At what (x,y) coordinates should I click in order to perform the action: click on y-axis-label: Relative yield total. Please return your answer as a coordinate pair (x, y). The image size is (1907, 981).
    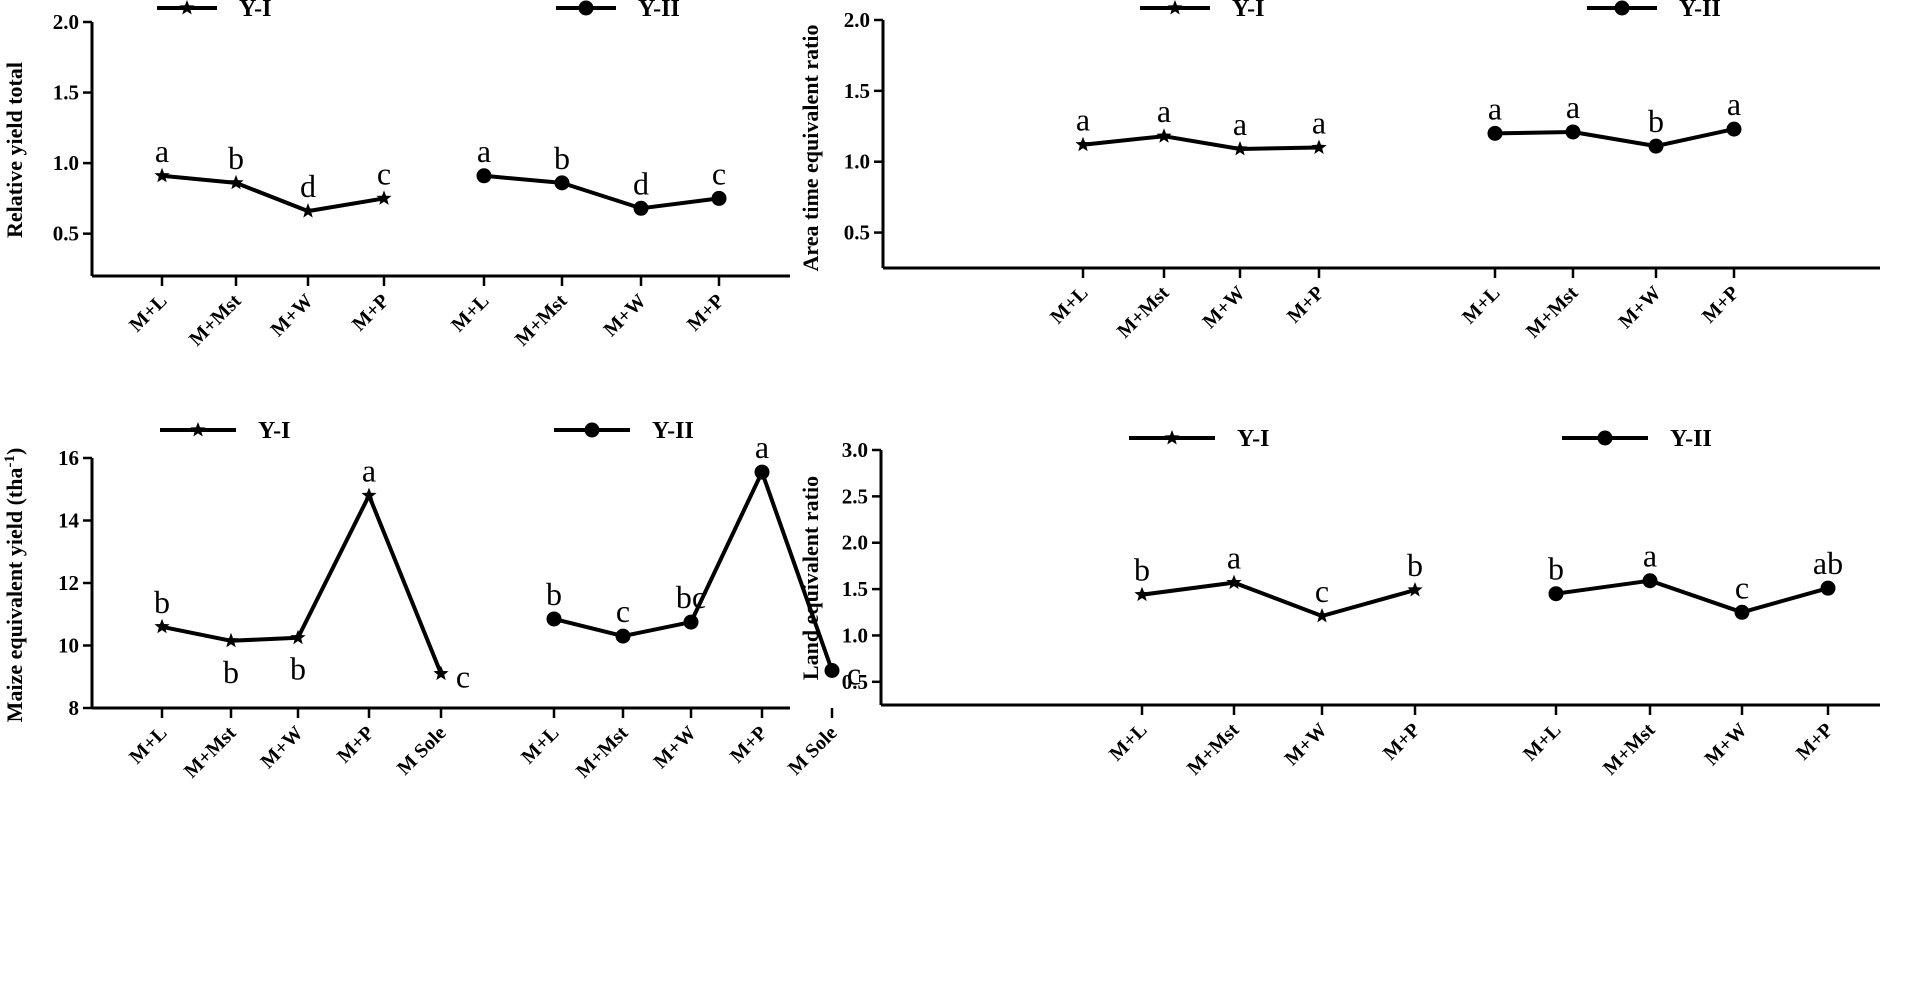
    Looking at the image, I should click on (14, 150).